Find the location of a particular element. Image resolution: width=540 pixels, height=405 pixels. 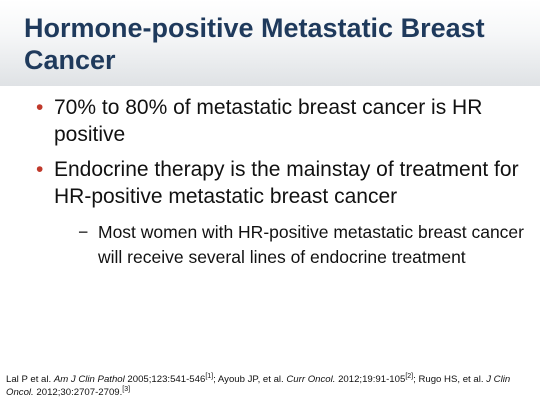

reference-mark: [3] is located at coordinates (126, 389).